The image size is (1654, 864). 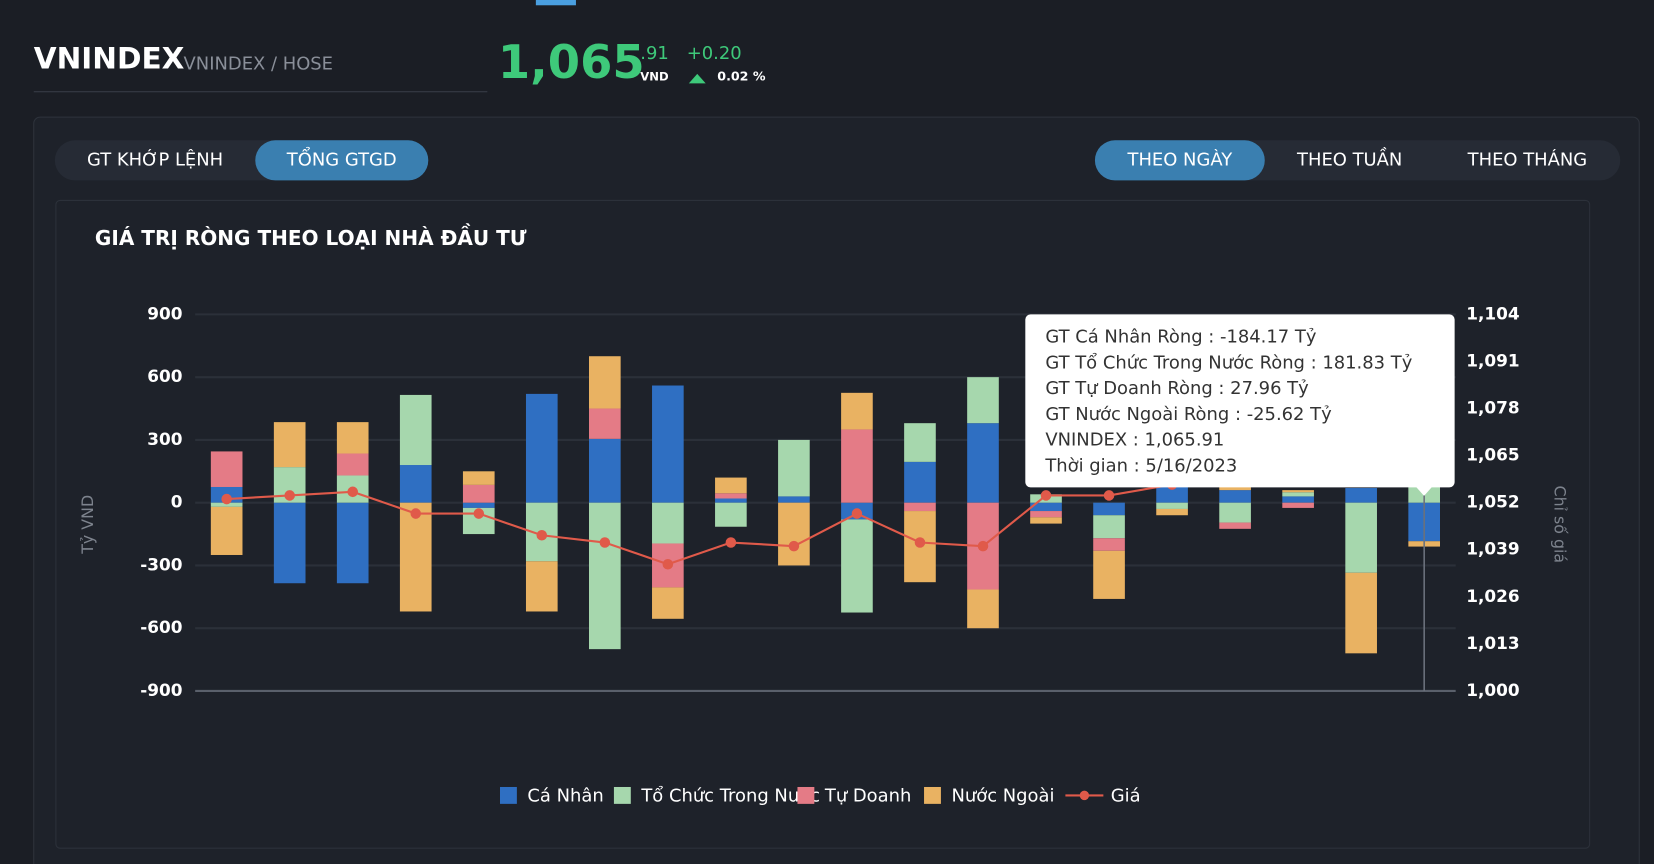 I want to click on y2-tick-label: 1,000, so click(x=1492, y=690).